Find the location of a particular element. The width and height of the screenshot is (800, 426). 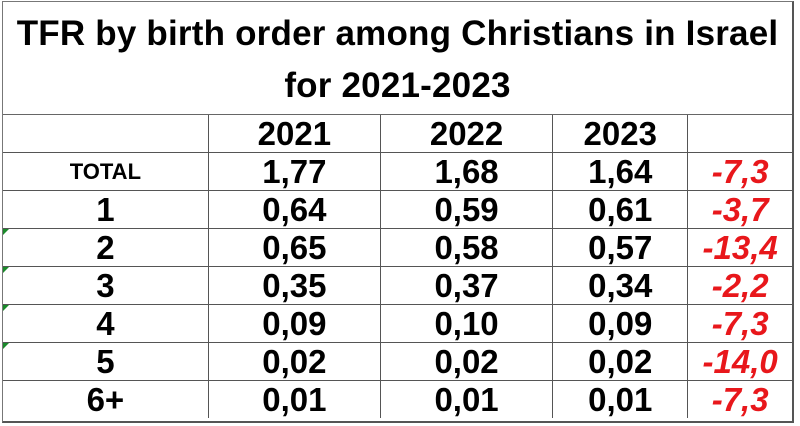

cell-2023: 0,61 is located at coordinates (620, 209).